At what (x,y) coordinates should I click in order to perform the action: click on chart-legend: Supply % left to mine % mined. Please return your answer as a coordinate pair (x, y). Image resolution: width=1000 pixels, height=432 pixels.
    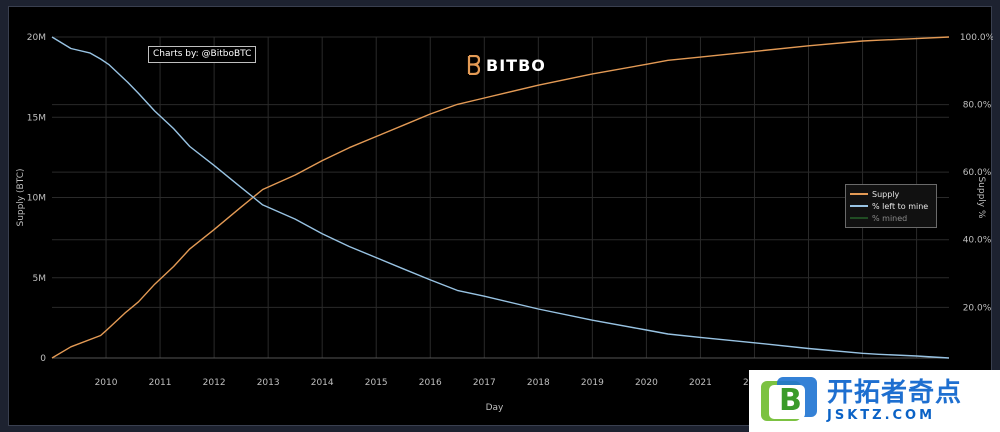
    Looking at the image, I should click on (891, 206).